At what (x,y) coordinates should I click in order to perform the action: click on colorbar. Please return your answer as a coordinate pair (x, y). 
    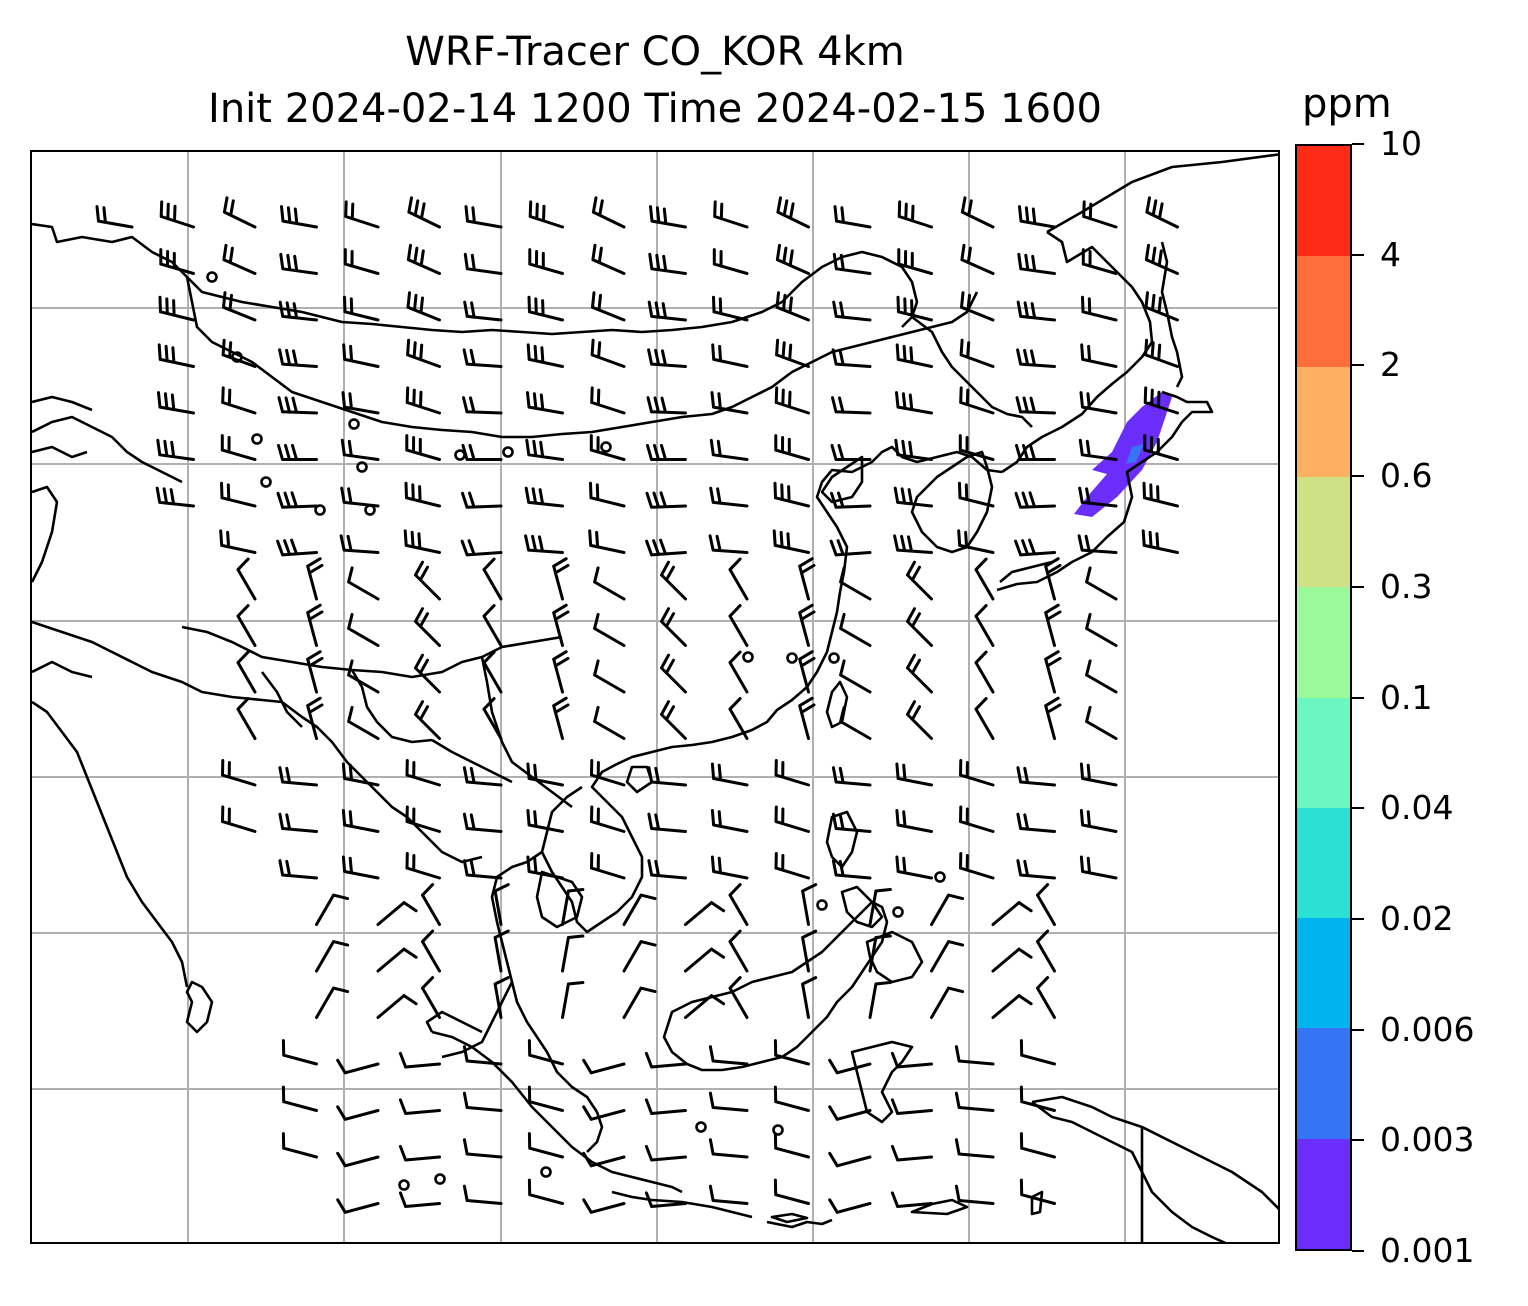
    Looking at the image, I should click on (1323, 697).